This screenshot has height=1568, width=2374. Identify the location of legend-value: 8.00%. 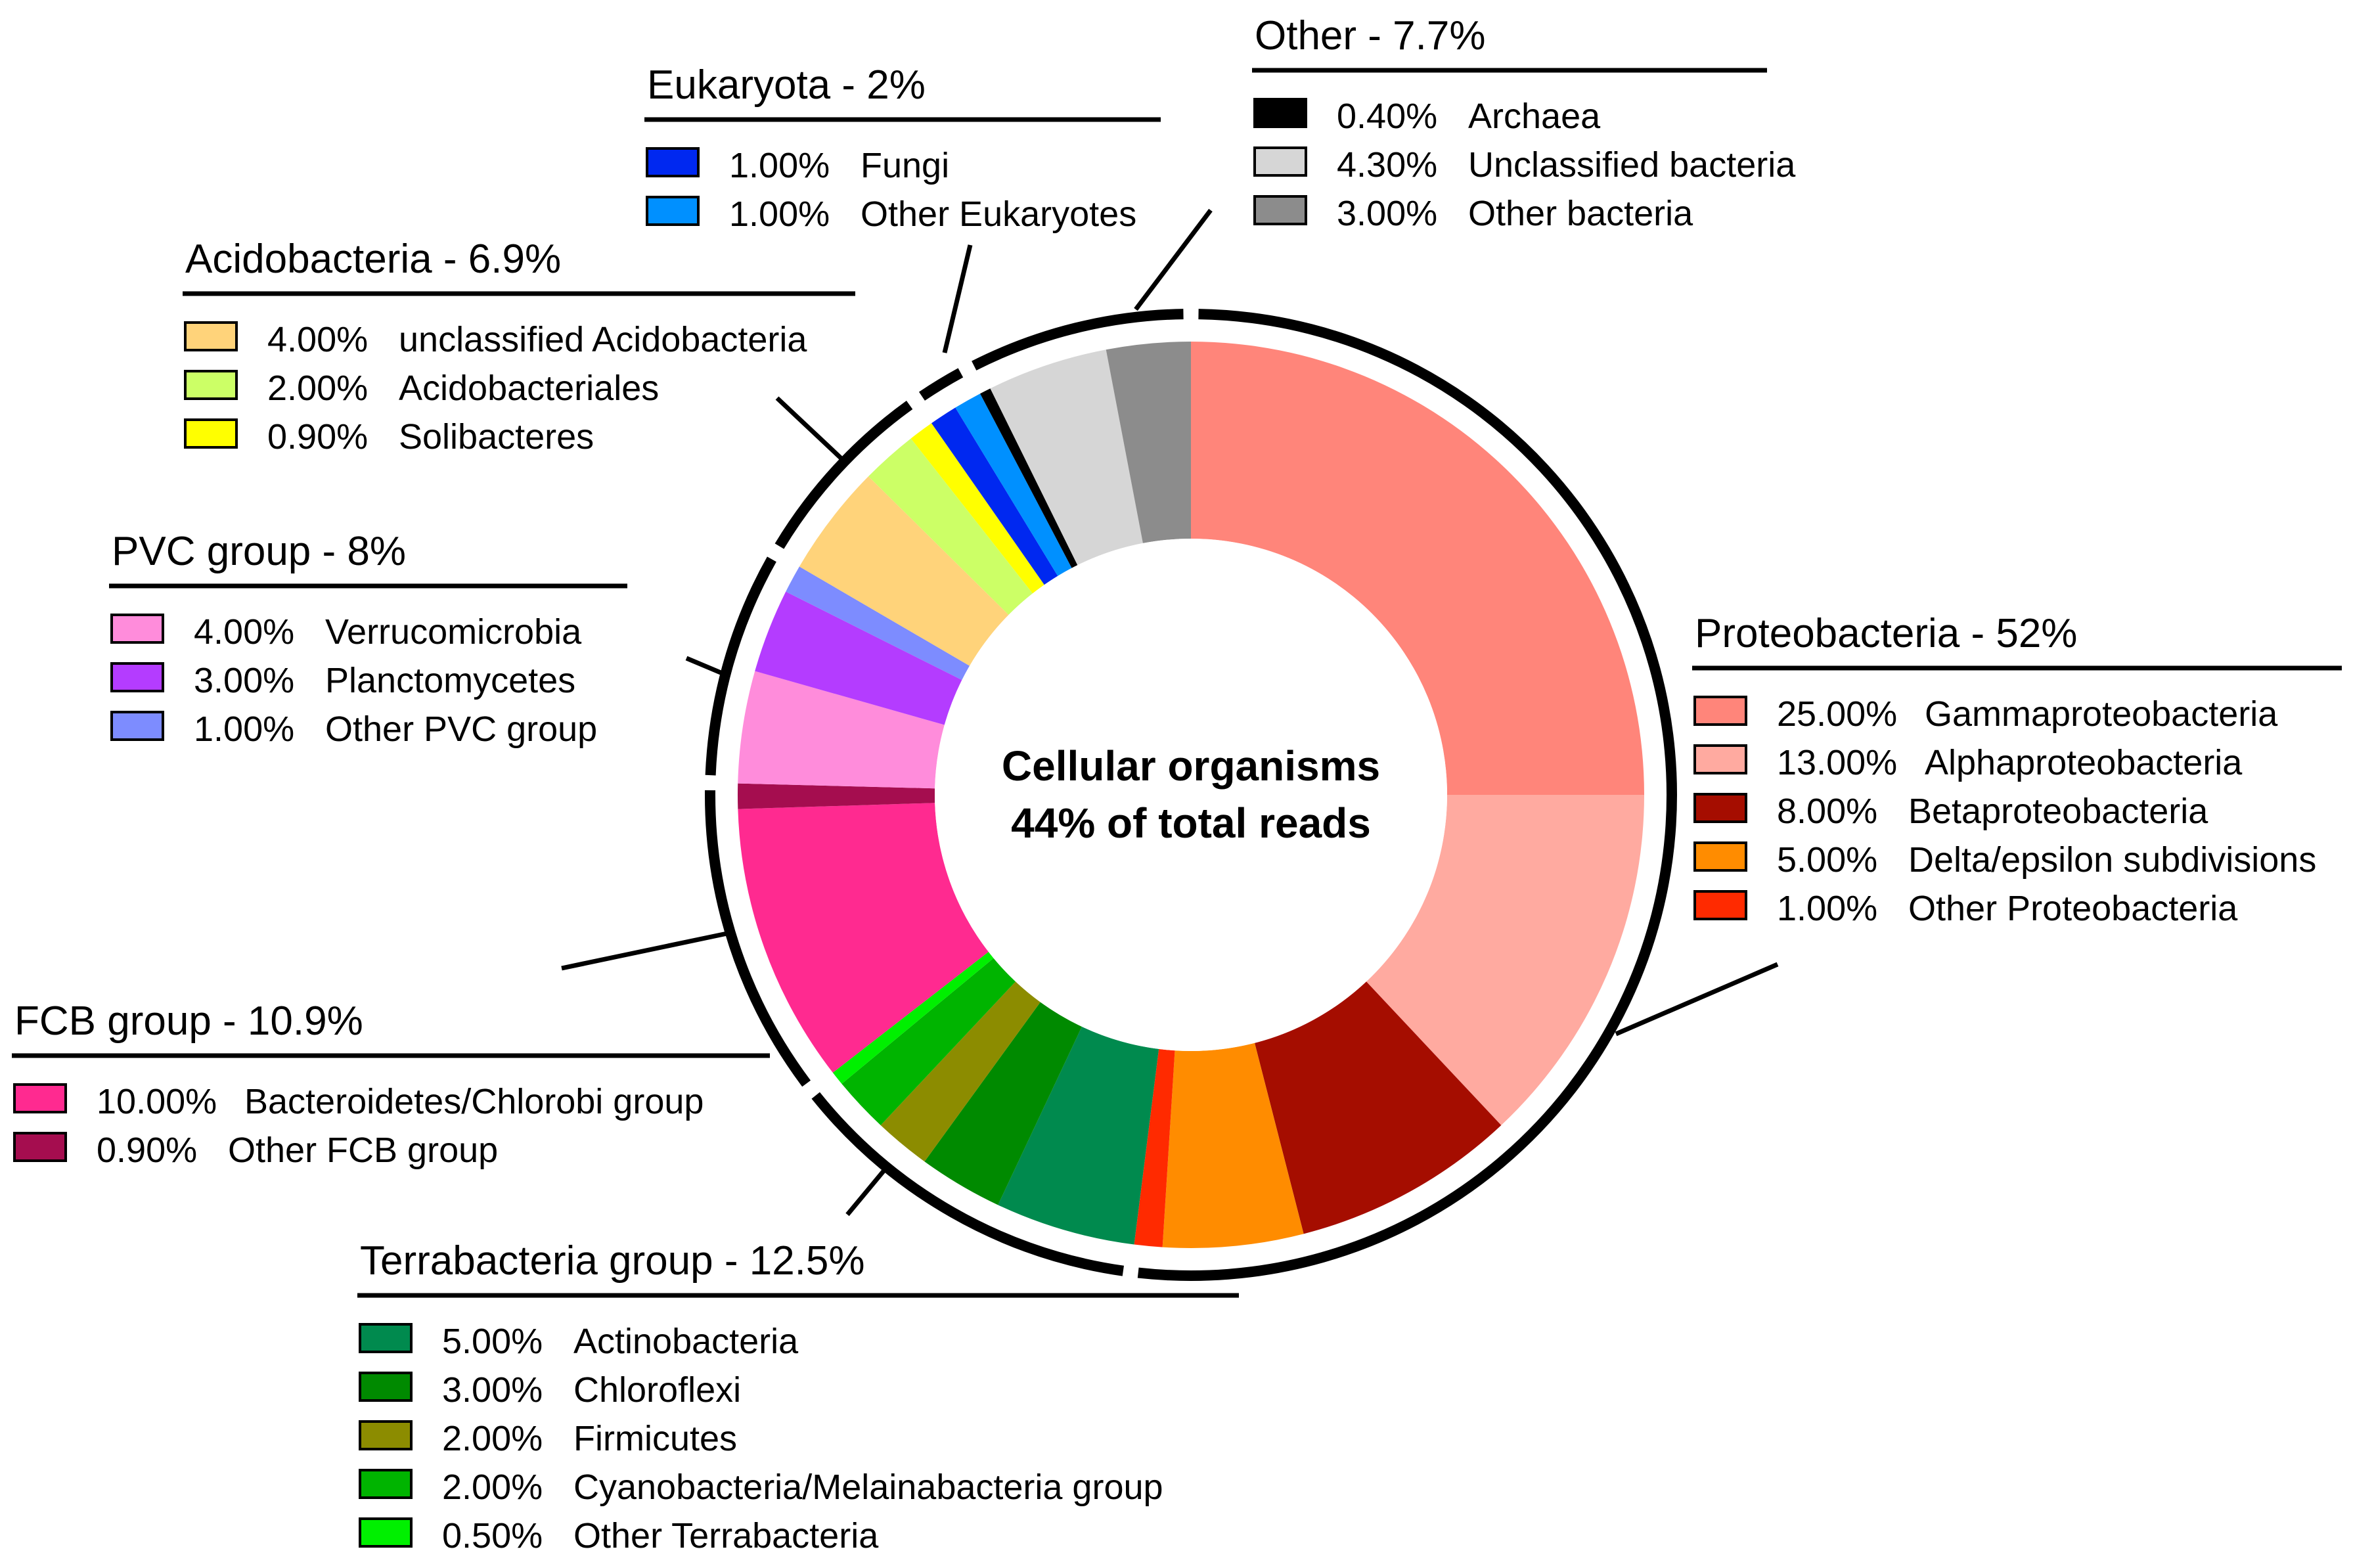
(1827, 811).